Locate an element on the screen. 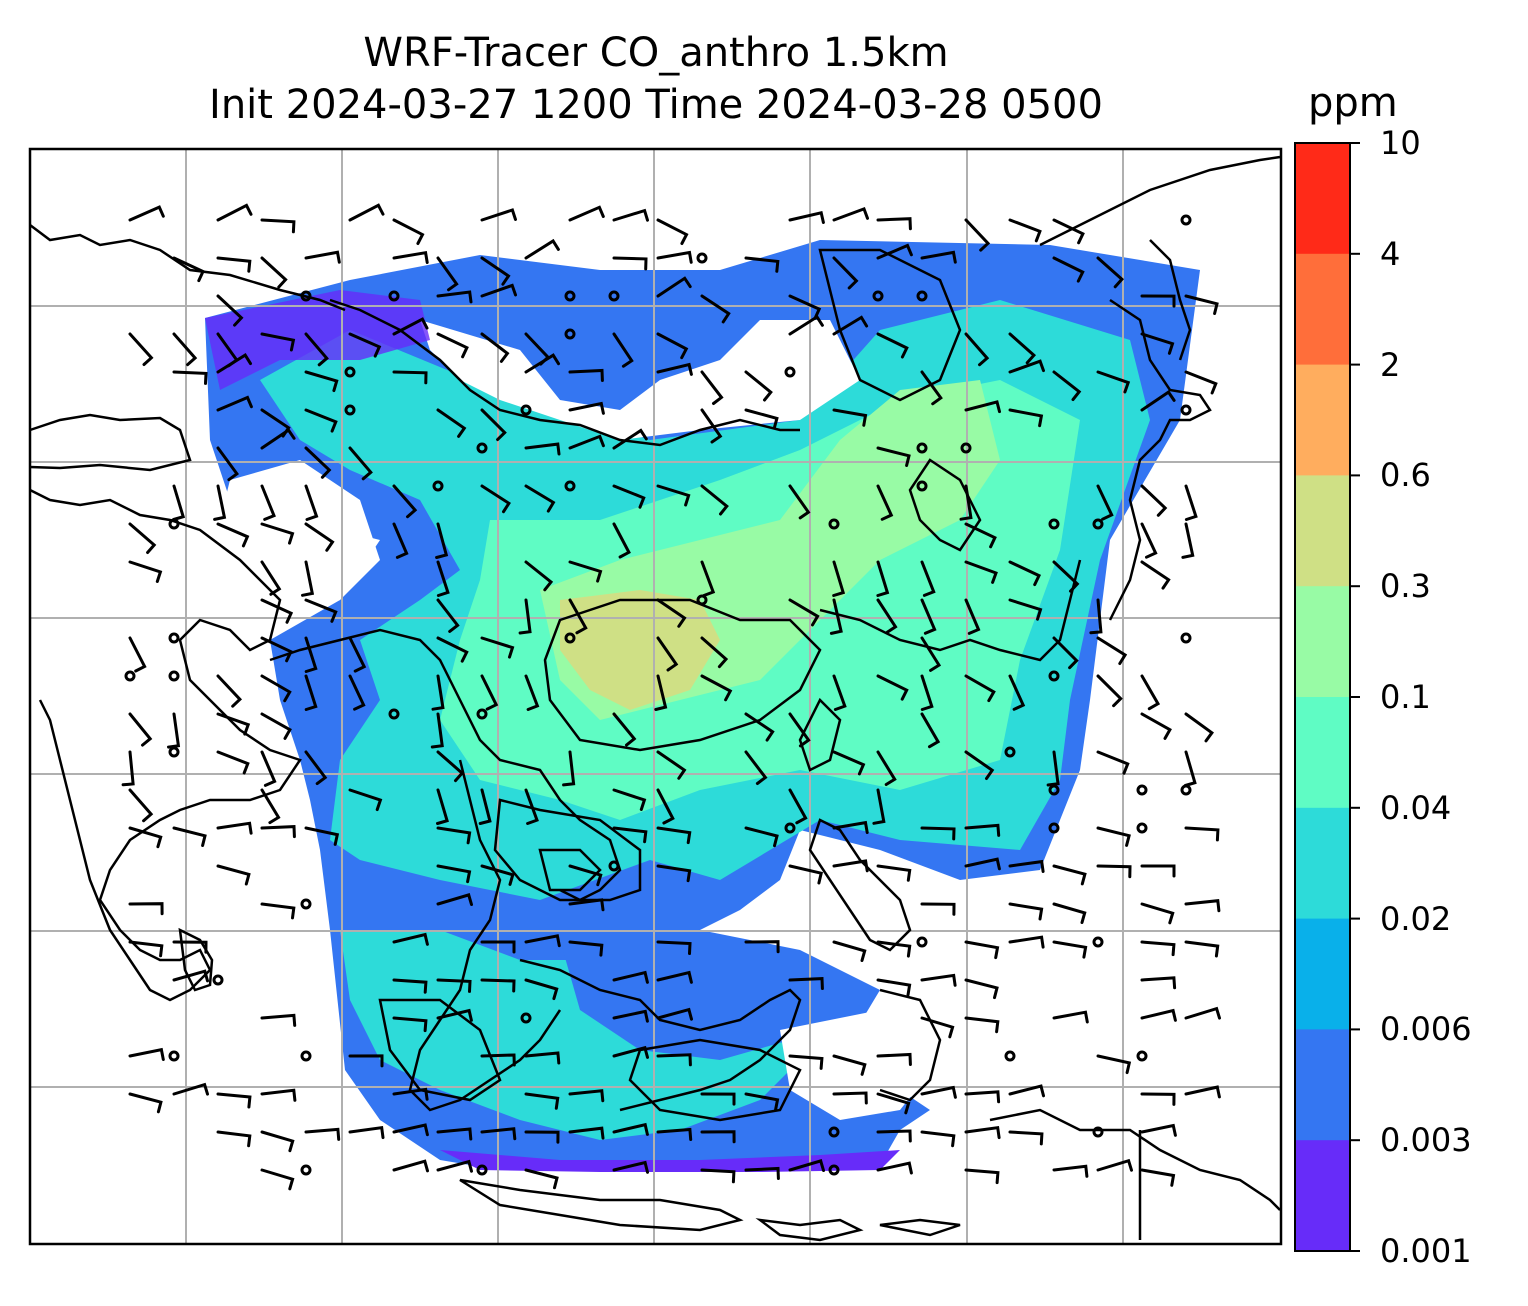  colorbar-tick-label: 10 is located at coordinates (1400, 143).